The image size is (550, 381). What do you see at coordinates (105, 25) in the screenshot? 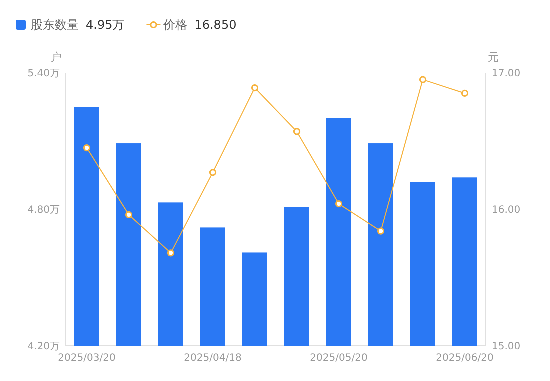
I see `text: 4.95万` at bounding box center [105, 25].